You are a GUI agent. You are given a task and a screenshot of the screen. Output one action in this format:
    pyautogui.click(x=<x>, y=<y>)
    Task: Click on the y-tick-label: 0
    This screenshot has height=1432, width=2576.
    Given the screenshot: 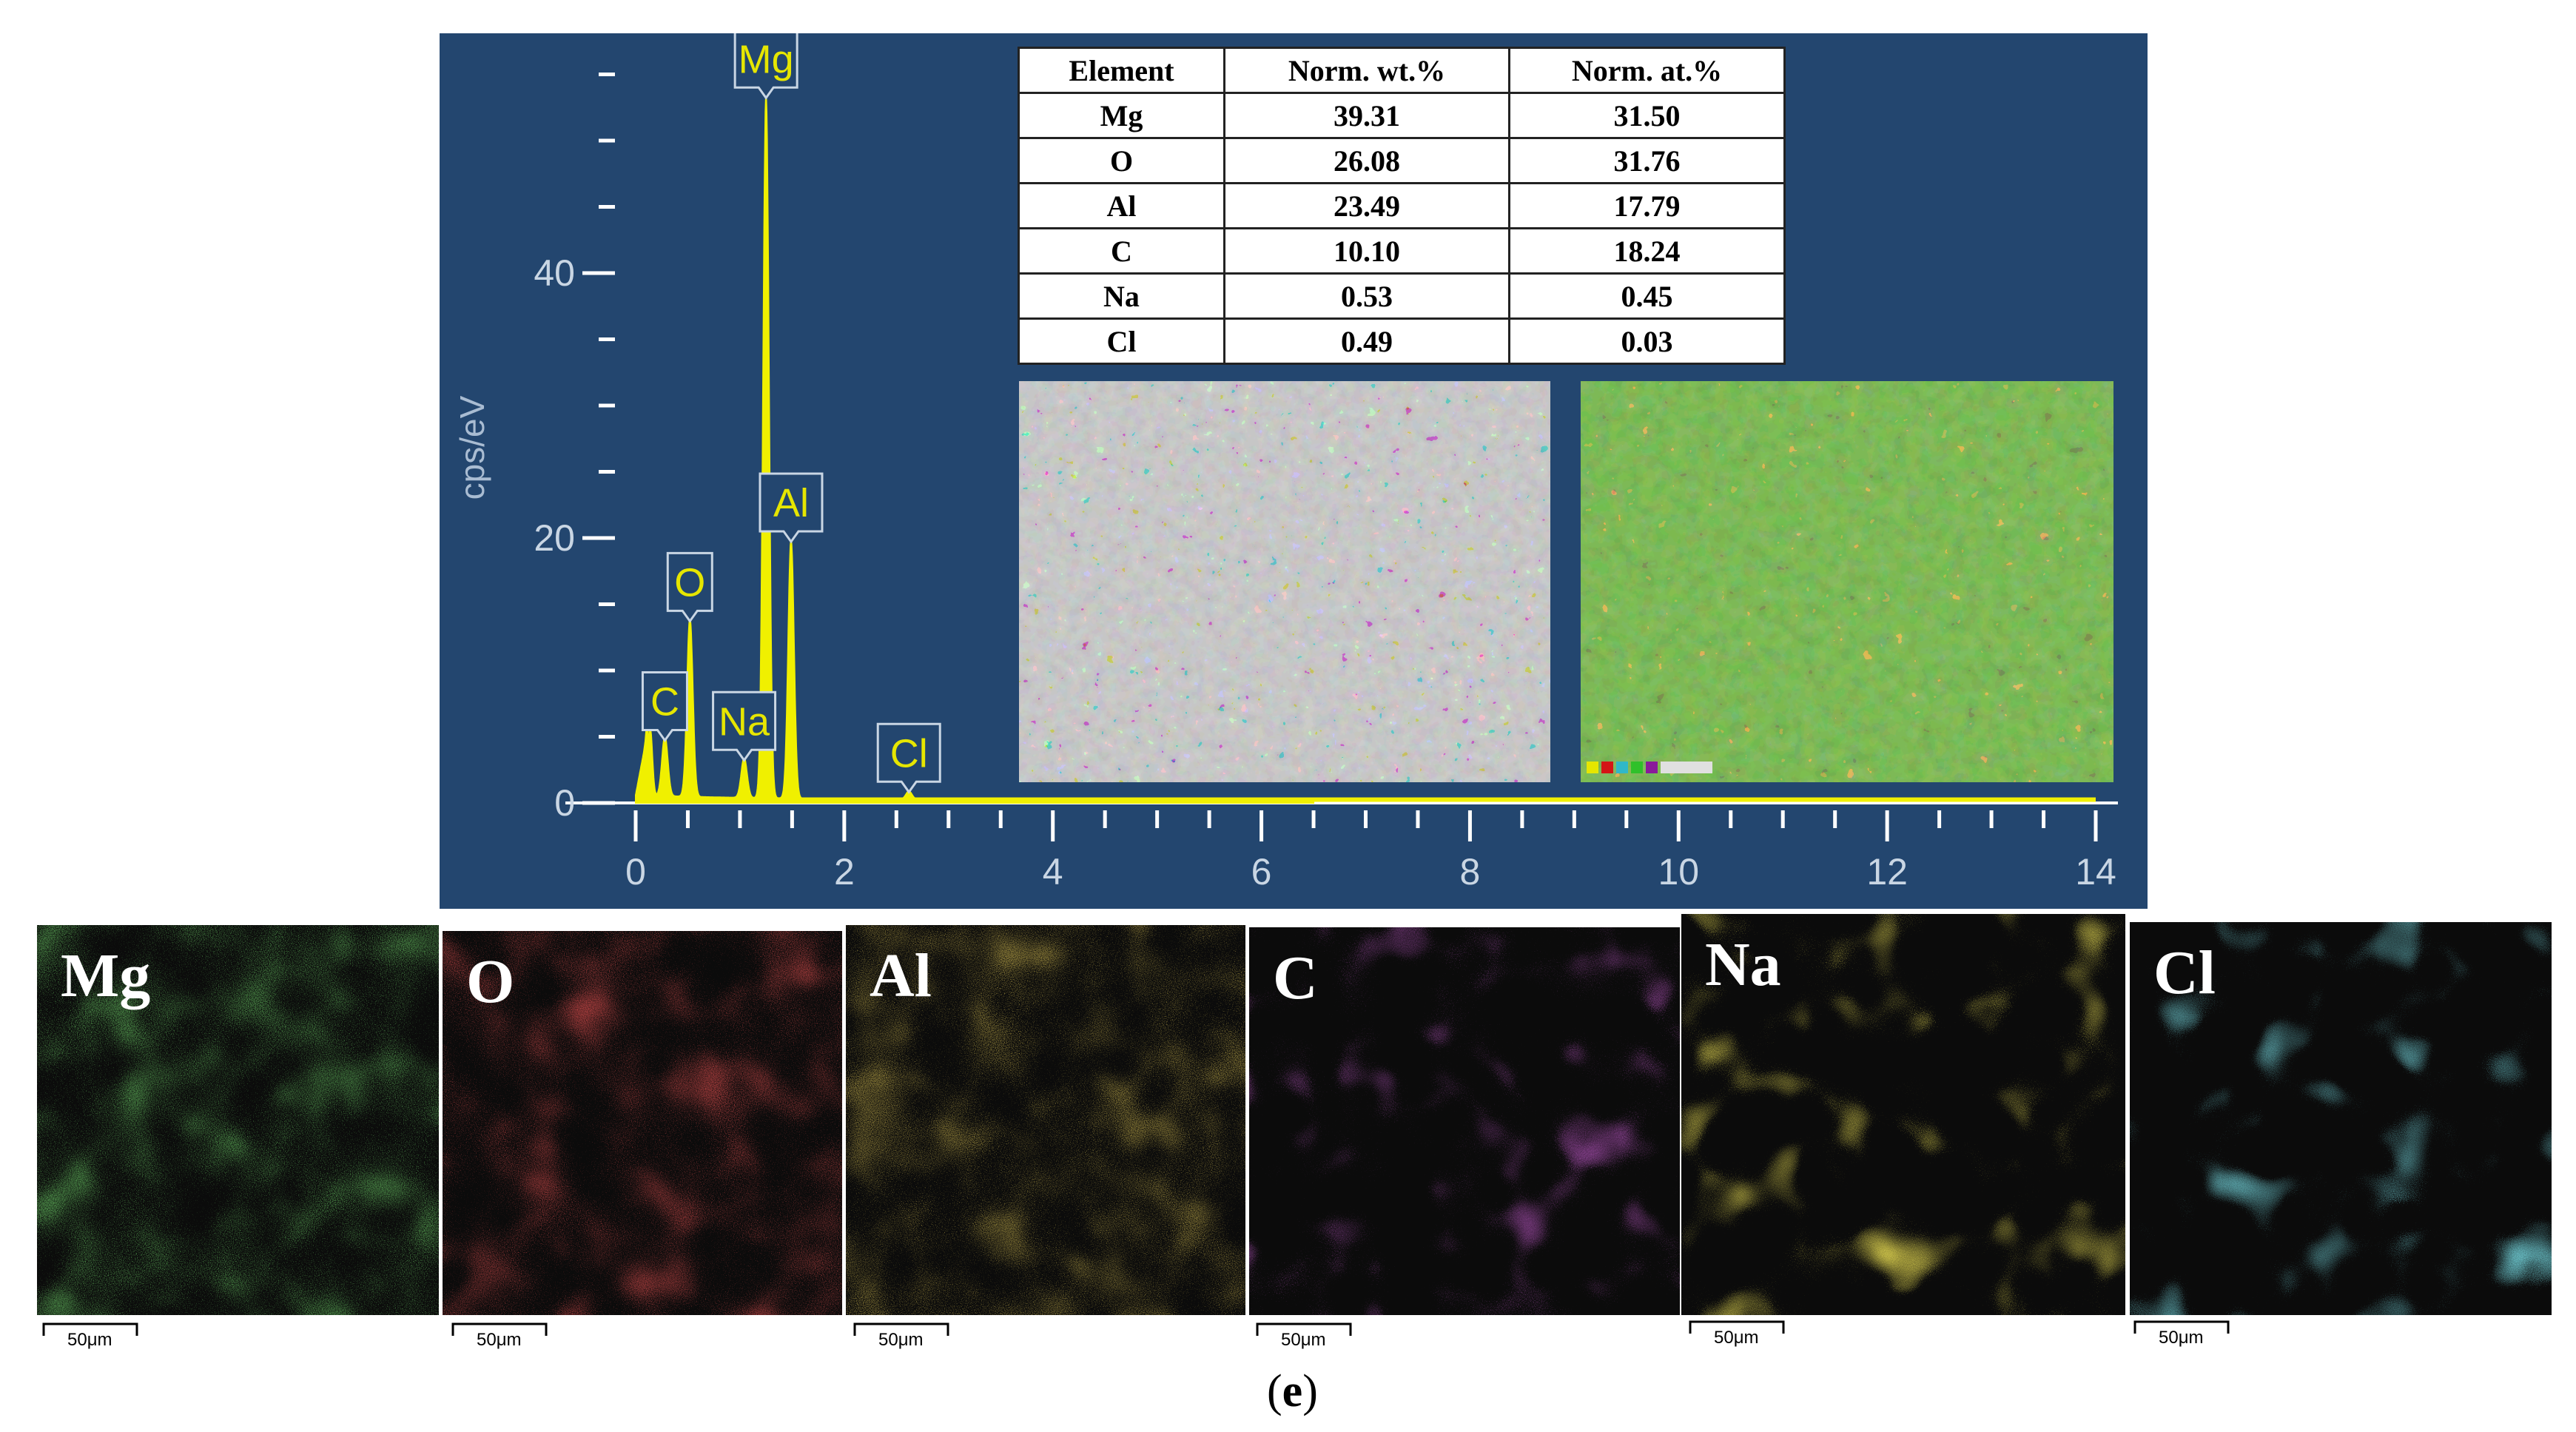 What is the action you would take?
    pyautogui.click(x=564, y=803)
    